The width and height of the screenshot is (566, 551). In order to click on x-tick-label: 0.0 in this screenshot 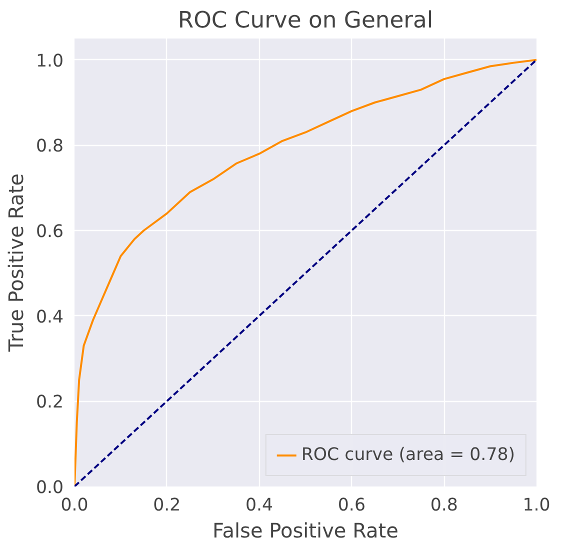, I will do `click(74, 506)`.